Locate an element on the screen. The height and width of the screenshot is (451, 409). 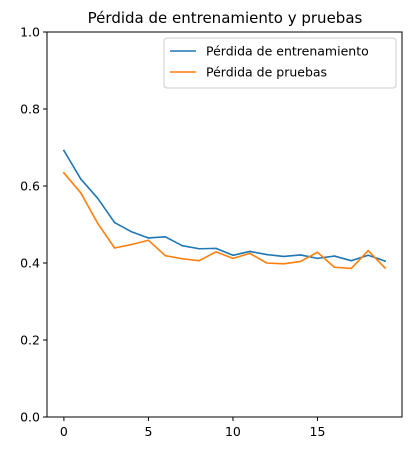
x-tick-label: 5 is located at coordinates (148, 431).